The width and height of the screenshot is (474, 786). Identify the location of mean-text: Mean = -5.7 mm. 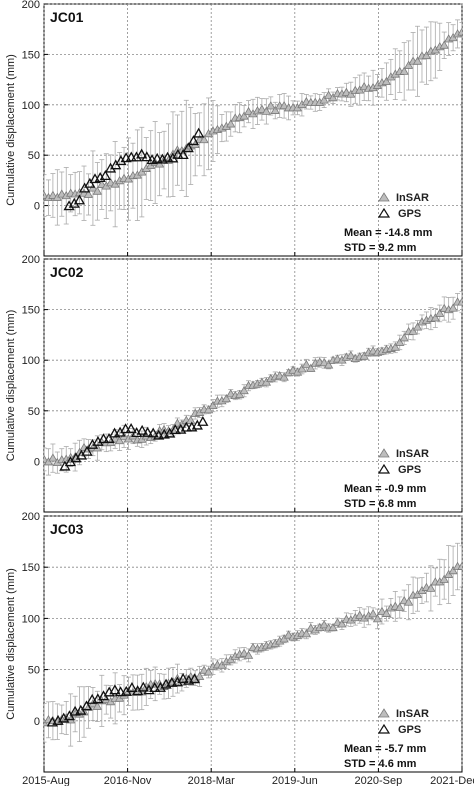
(385, 749).